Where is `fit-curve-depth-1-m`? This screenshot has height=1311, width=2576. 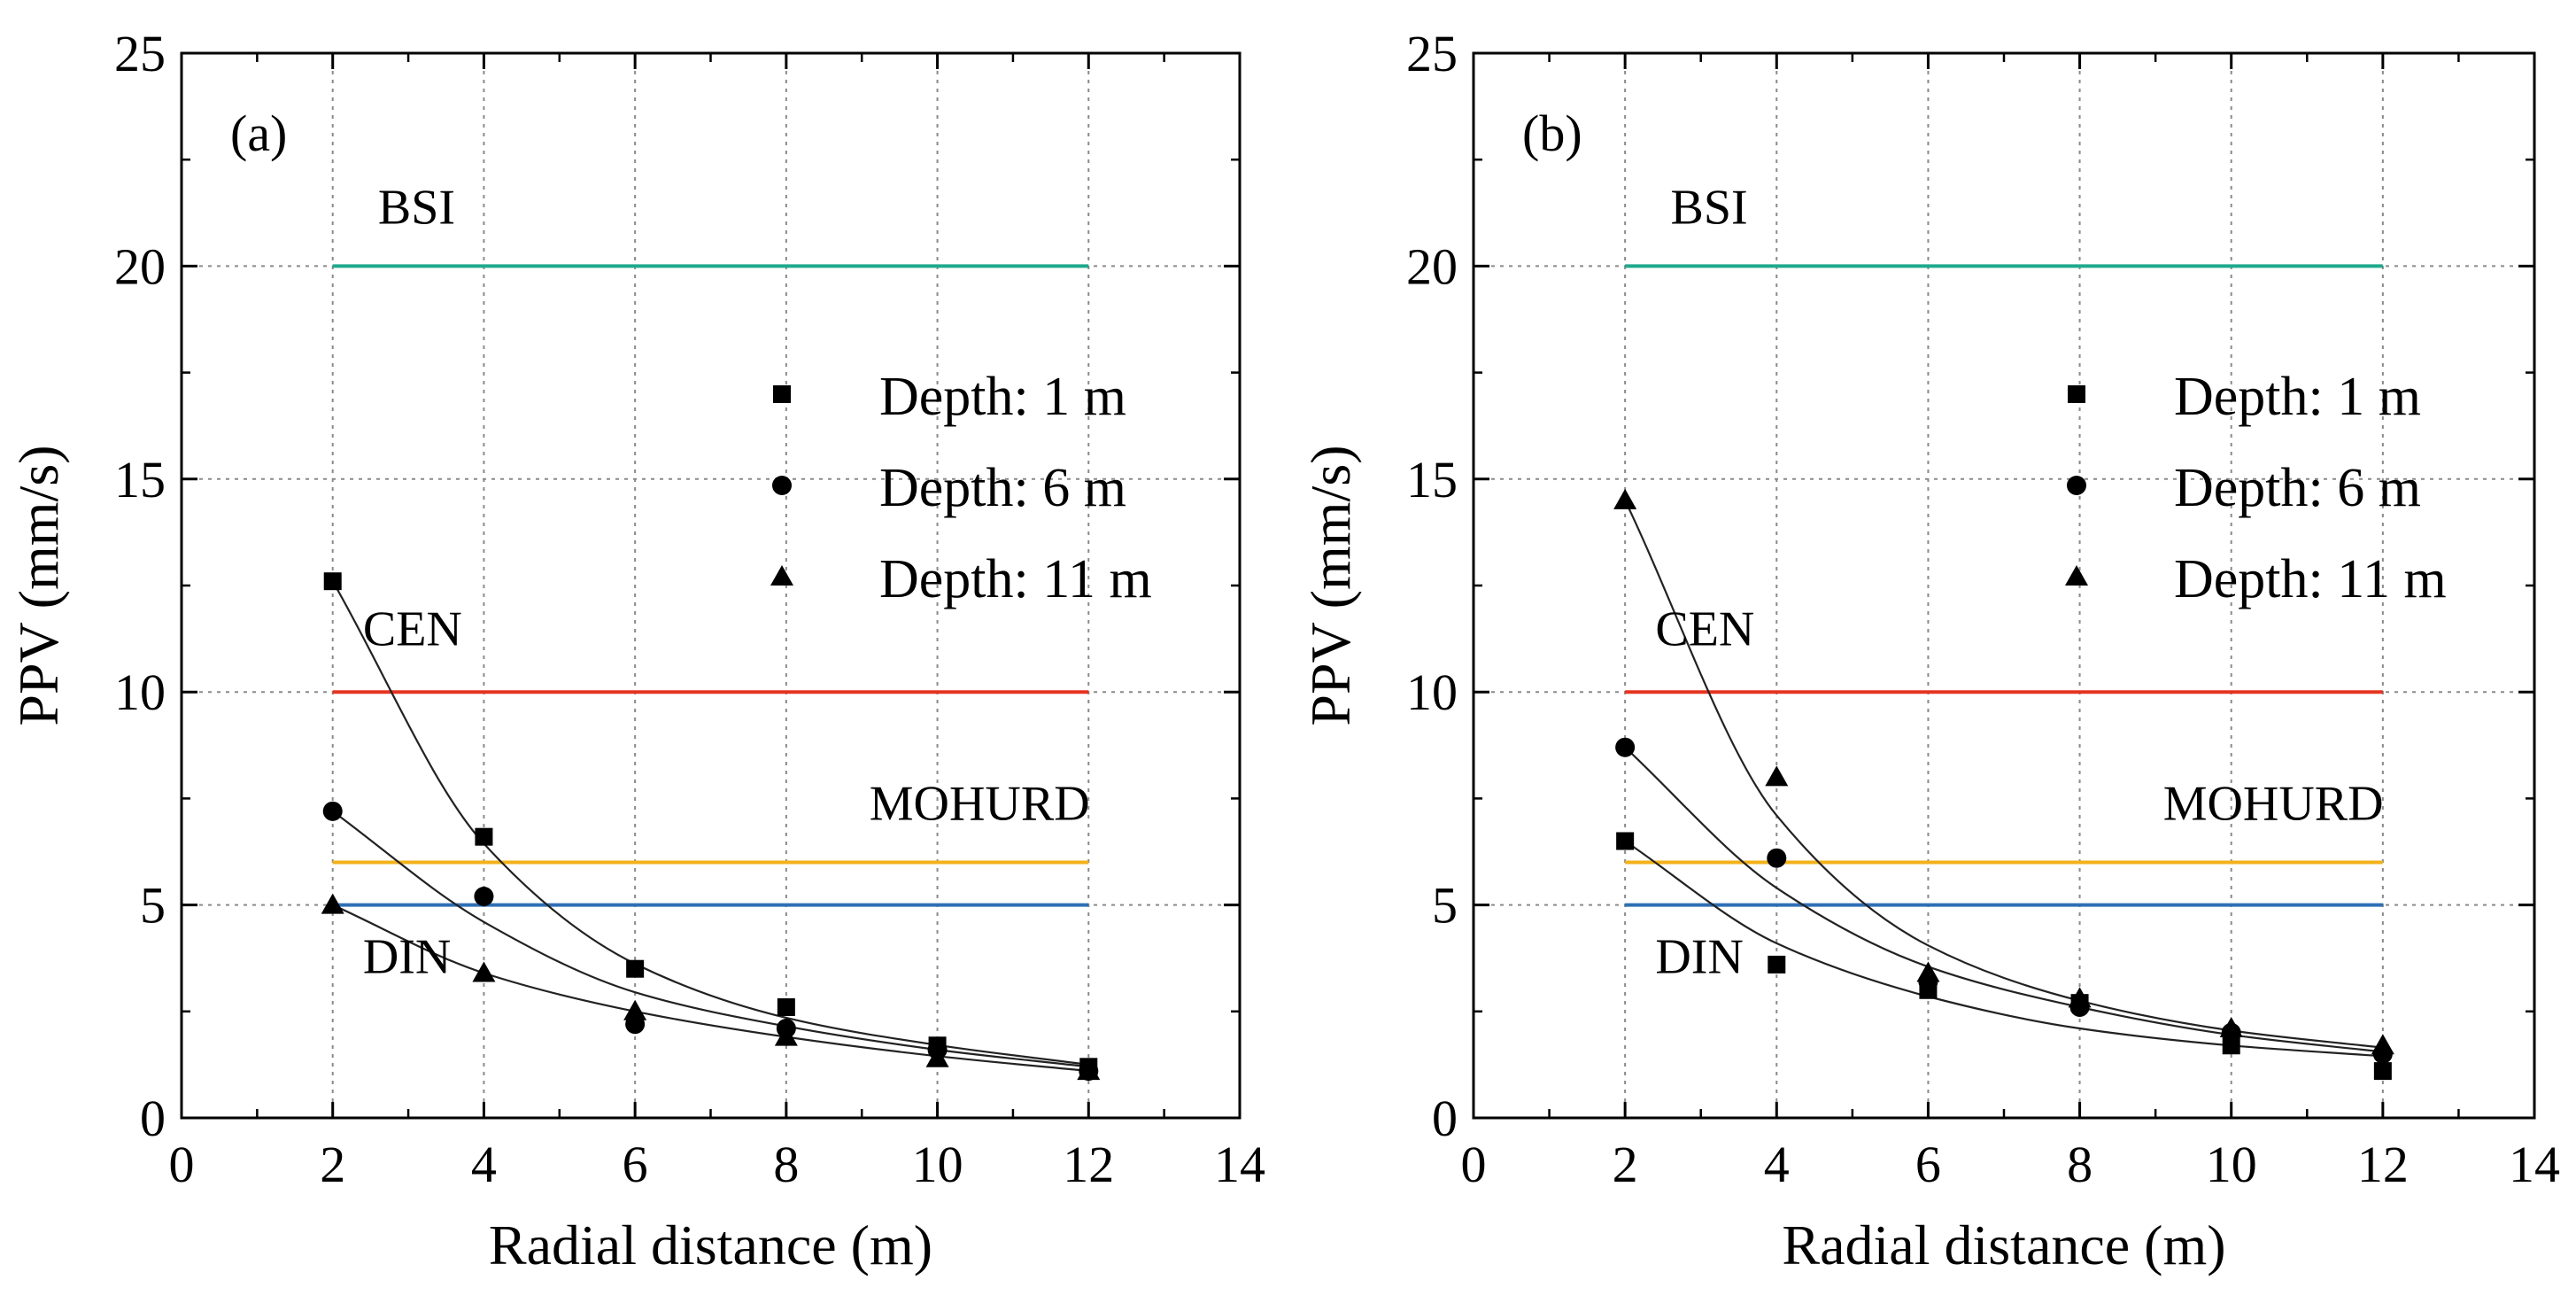
fit-curve-depth-1-m is located at coordinates (2003, 949).